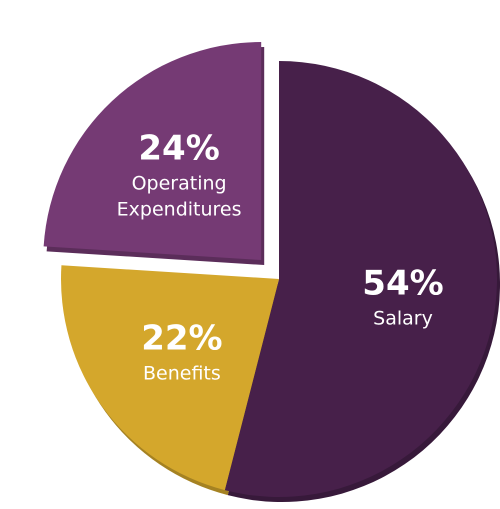 Image resolution: width=500 pixels, height=509 pixels. What do you see at coordinates (179, 184) in the screenshot?
I see `slice-name-label-operating-expenditures: Operating` at bounding box center [179, 184].